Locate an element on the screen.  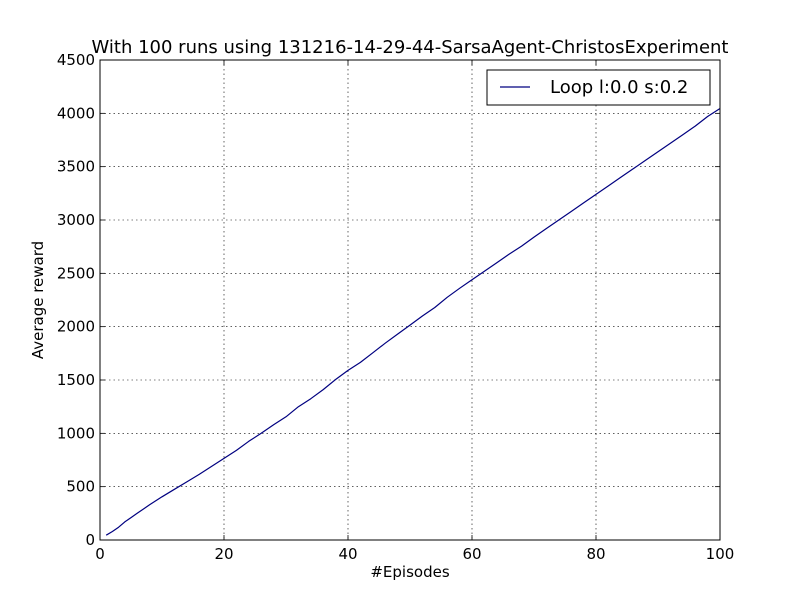
y-tick-label: 1500 is located at coordinates (76, 380).